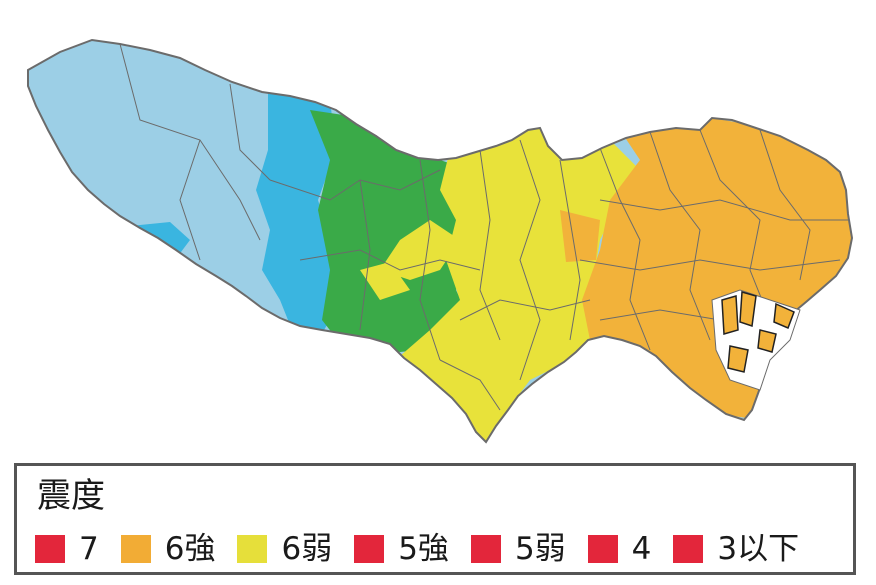  Describe the element at coordinates (307, 549) in the screenshot. I see `legend-label: 6弱` at that location.